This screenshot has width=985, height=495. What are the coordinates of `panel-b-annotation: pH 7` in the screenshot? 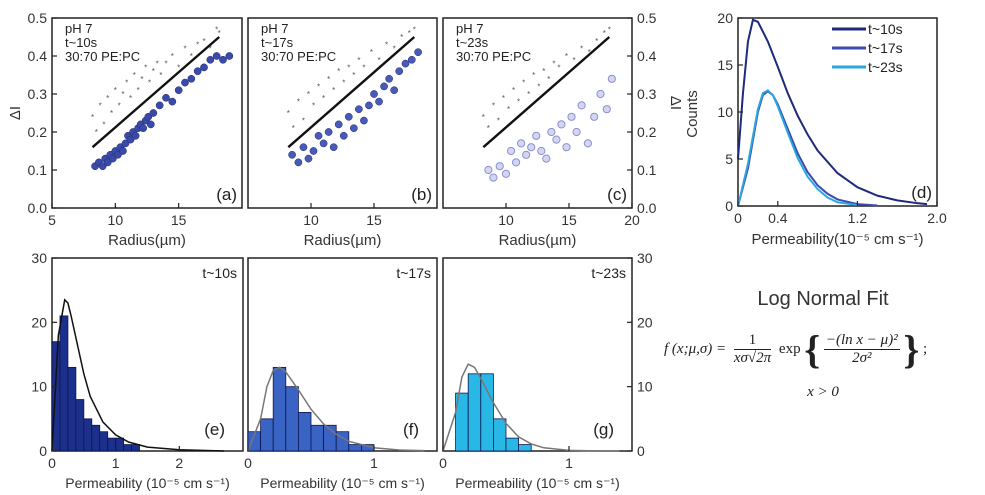 It's located at (274, 28).